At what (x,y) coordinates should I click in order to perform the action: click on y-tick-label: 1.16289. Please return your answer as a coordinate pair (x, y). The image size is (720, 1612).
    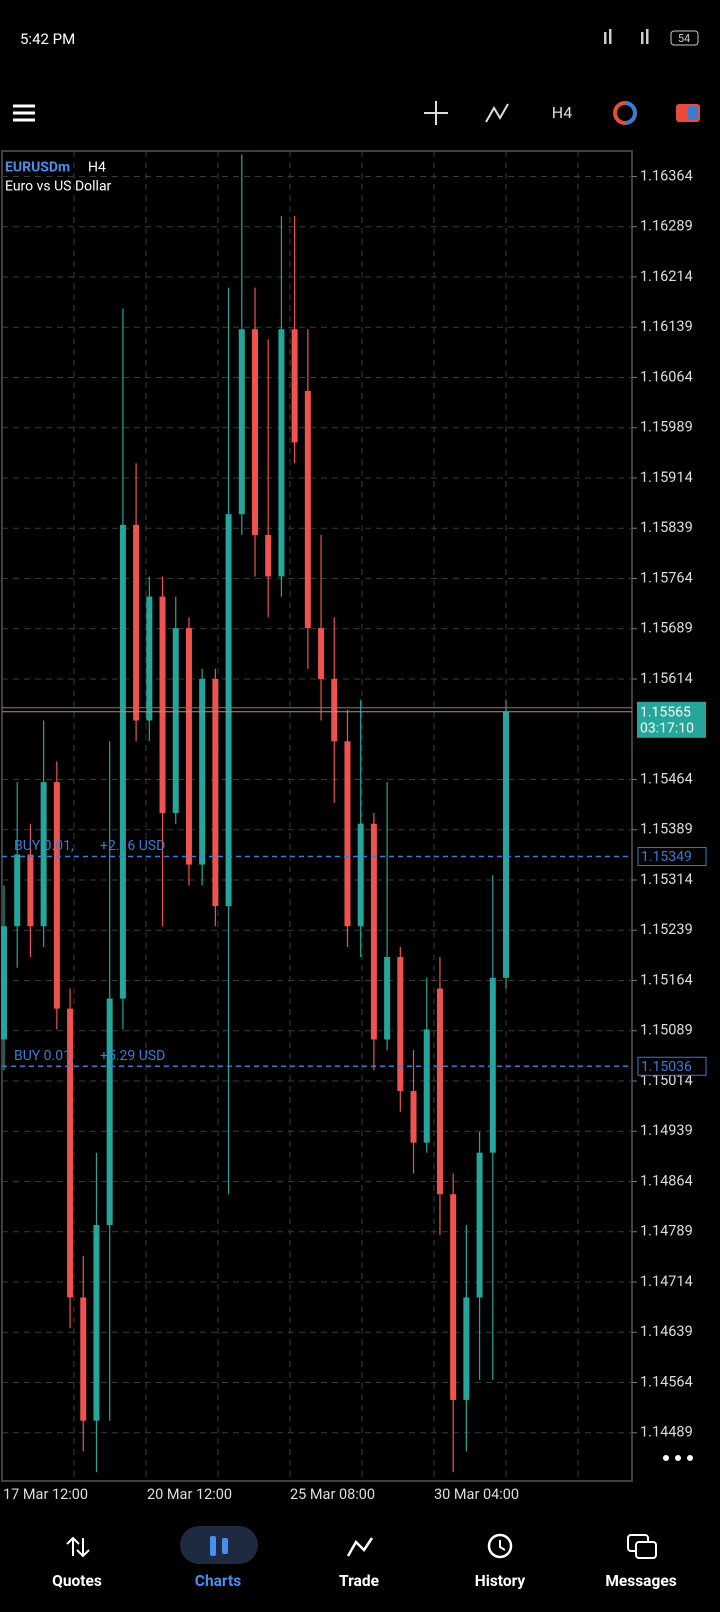
    Looking at the image, I should click on (666, 226).